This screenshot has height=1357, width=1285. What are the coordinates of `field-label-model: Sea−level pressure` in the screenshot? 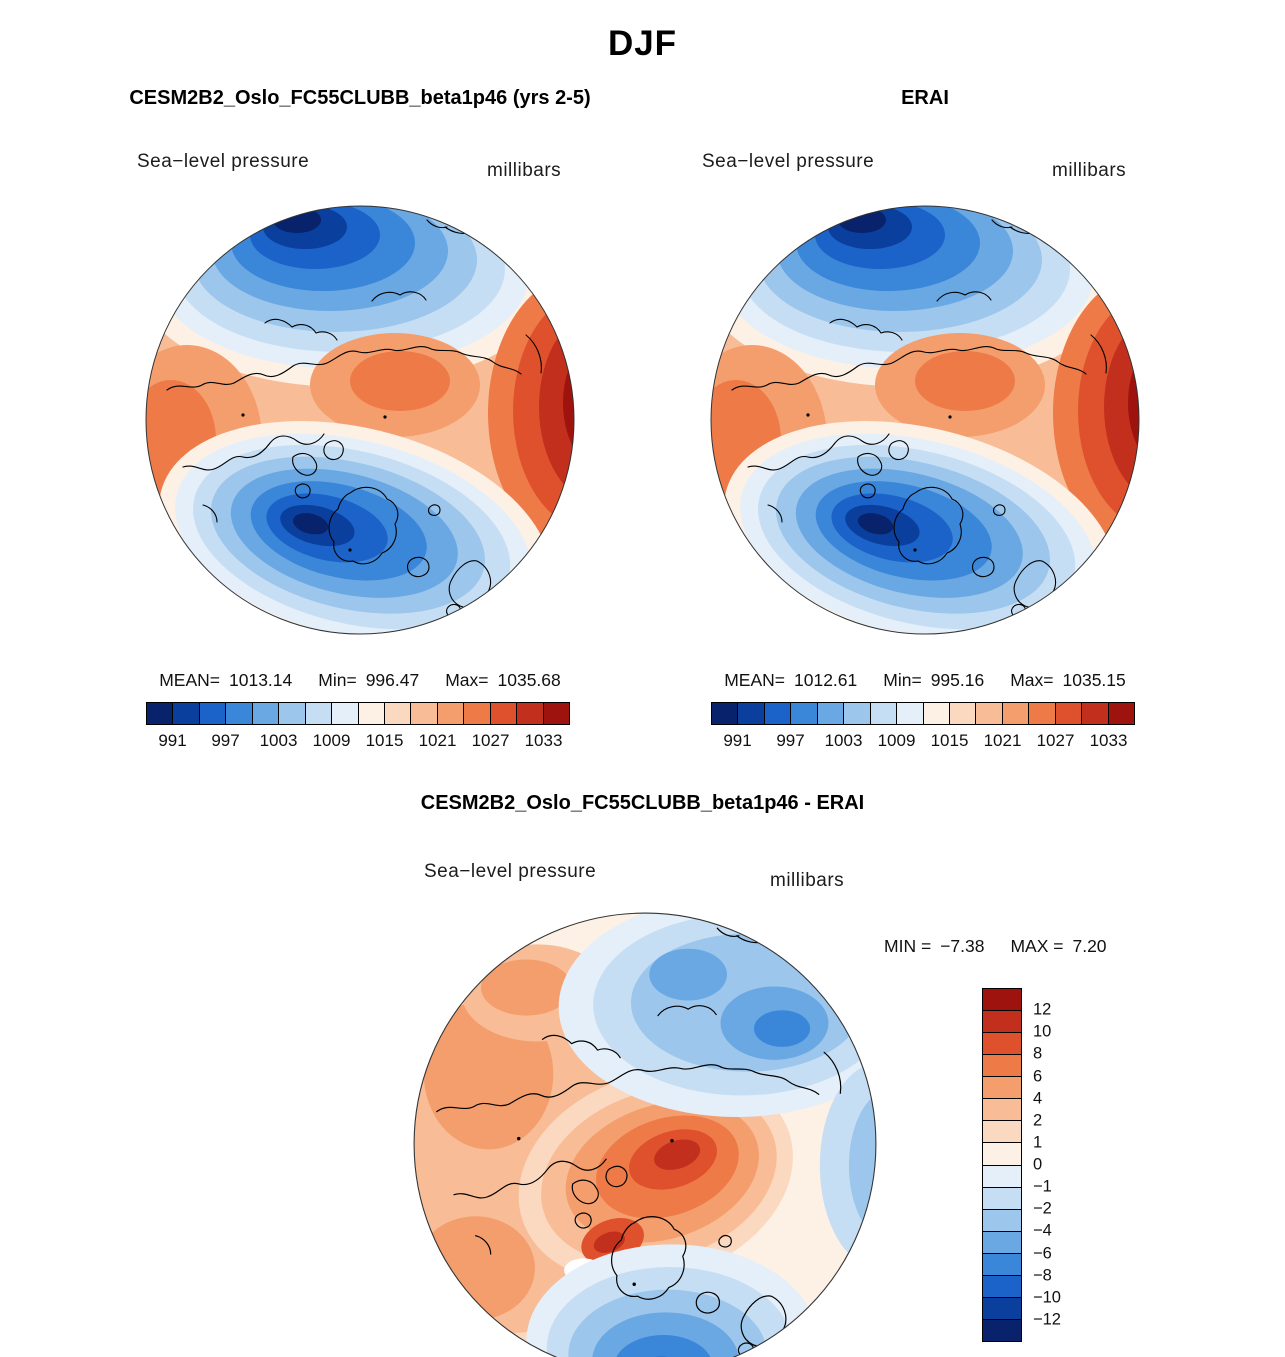 It's located at (223, 161).